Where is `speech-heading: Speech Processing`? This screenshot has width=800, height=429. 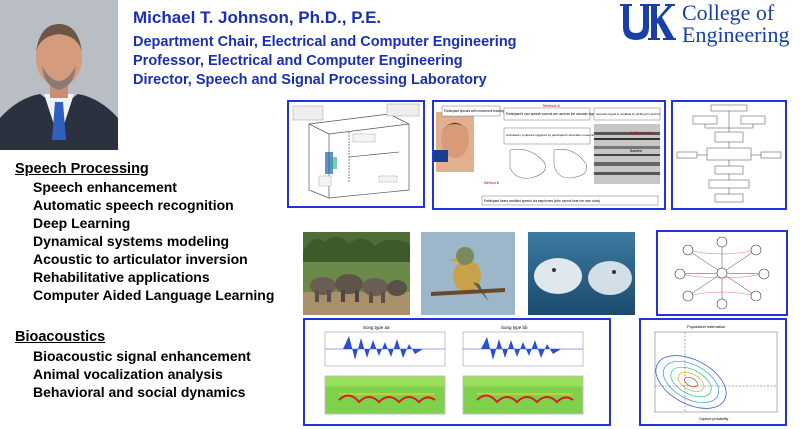 speech-heading: Speech Processing is located at coordinates (82, 169).